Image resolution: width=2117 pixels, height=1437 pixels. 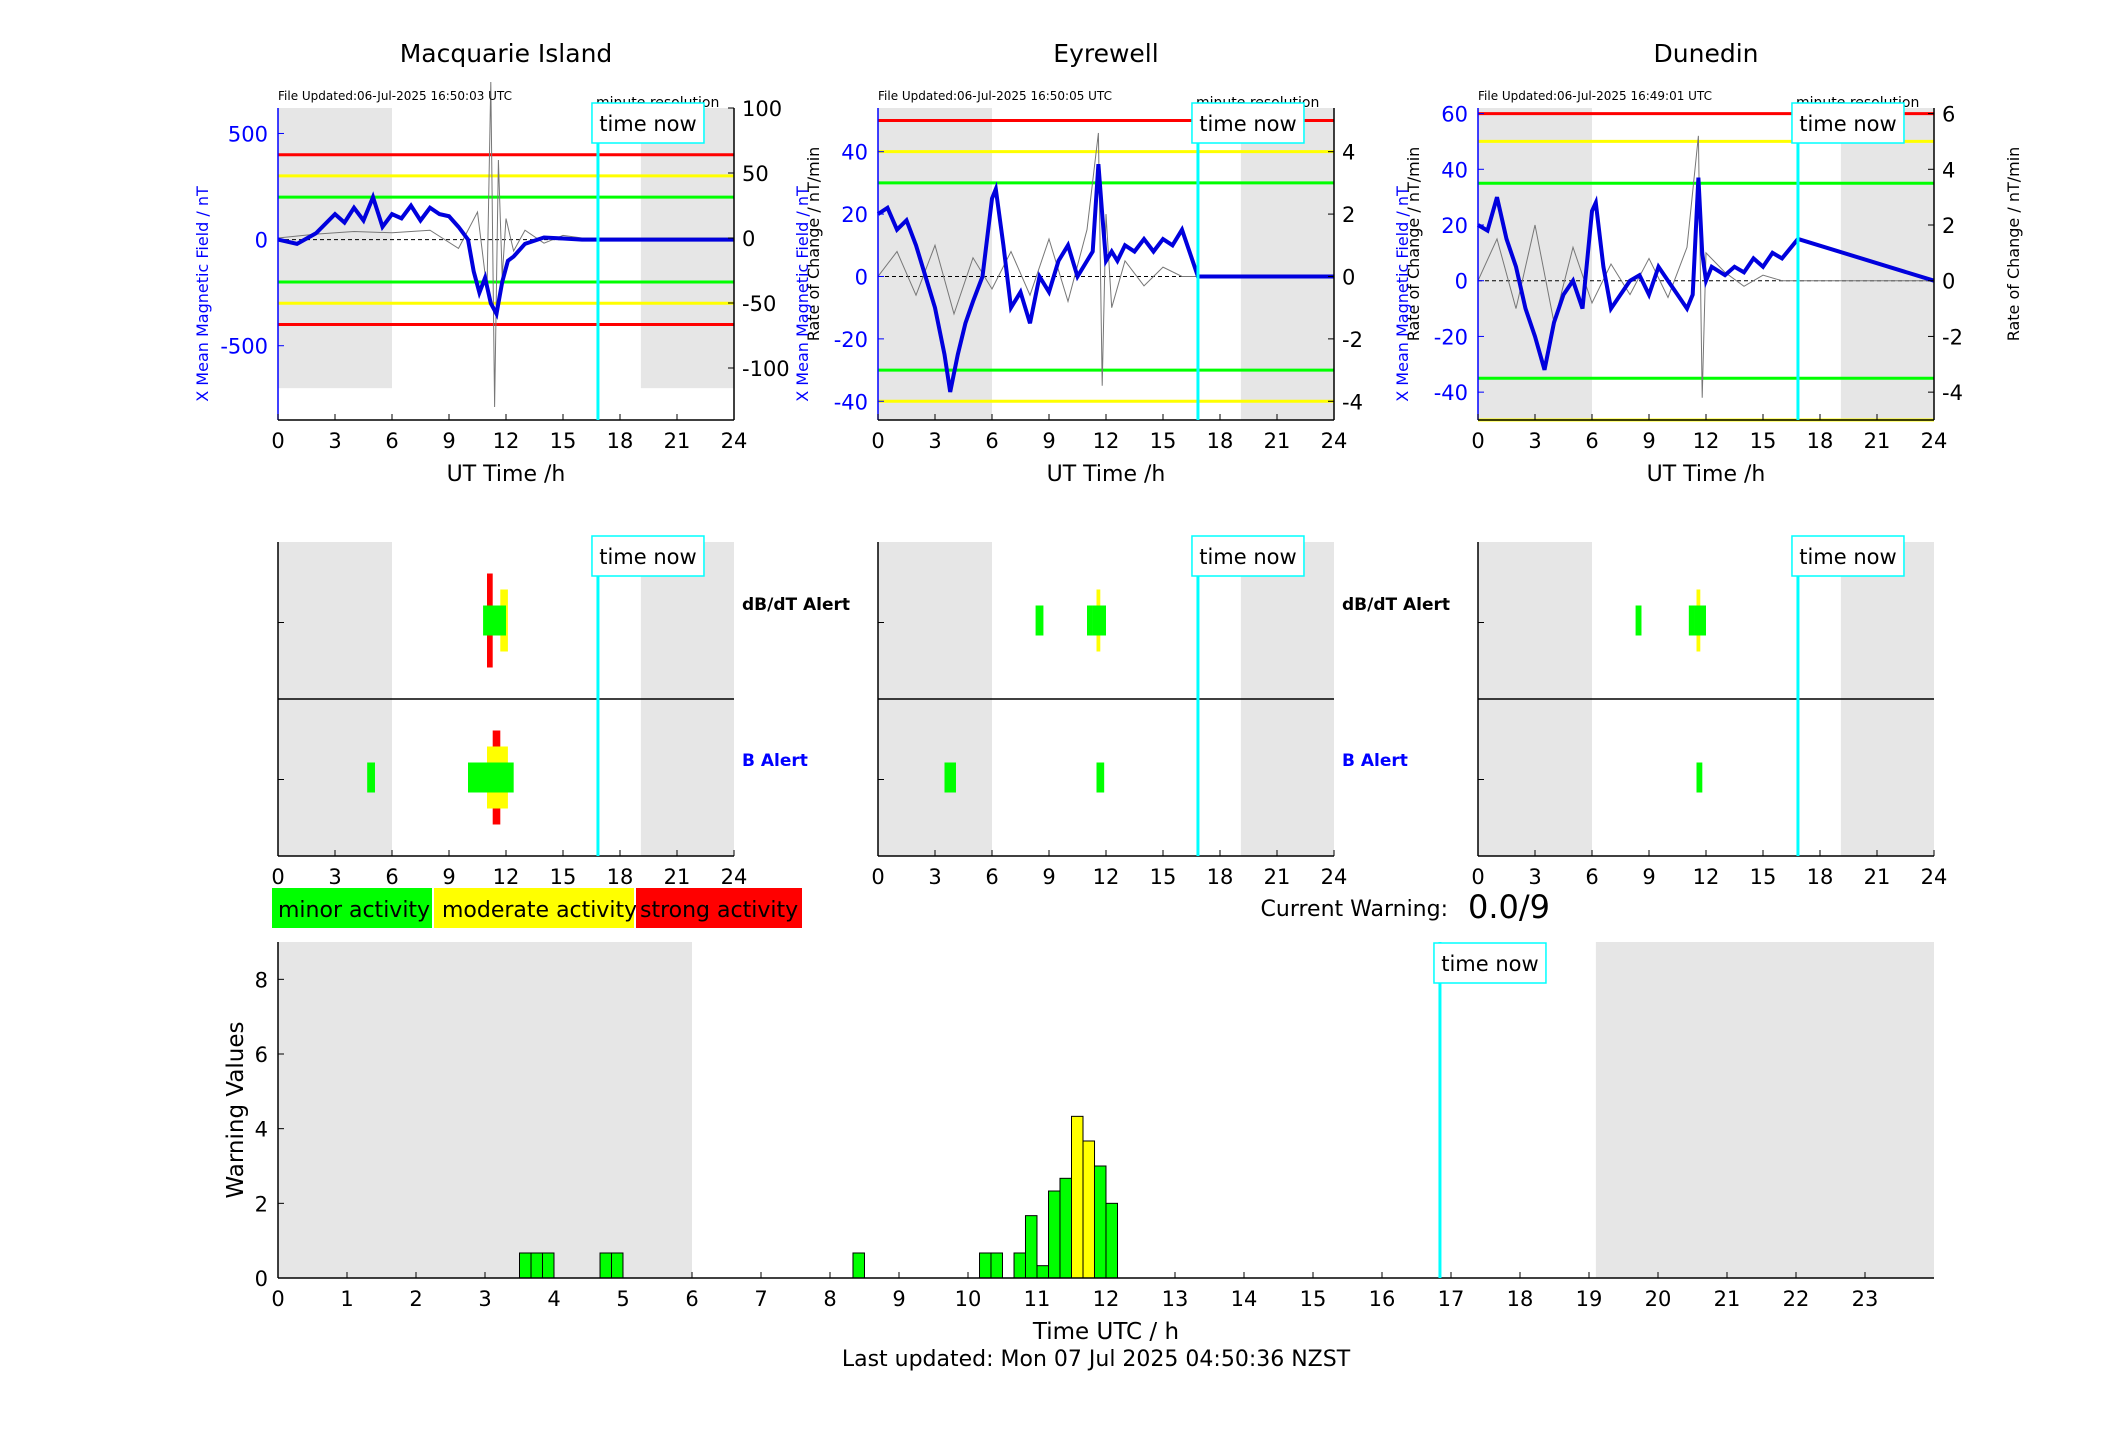 I want to click on x-tick-label: 15, so click(x=563, y=441).